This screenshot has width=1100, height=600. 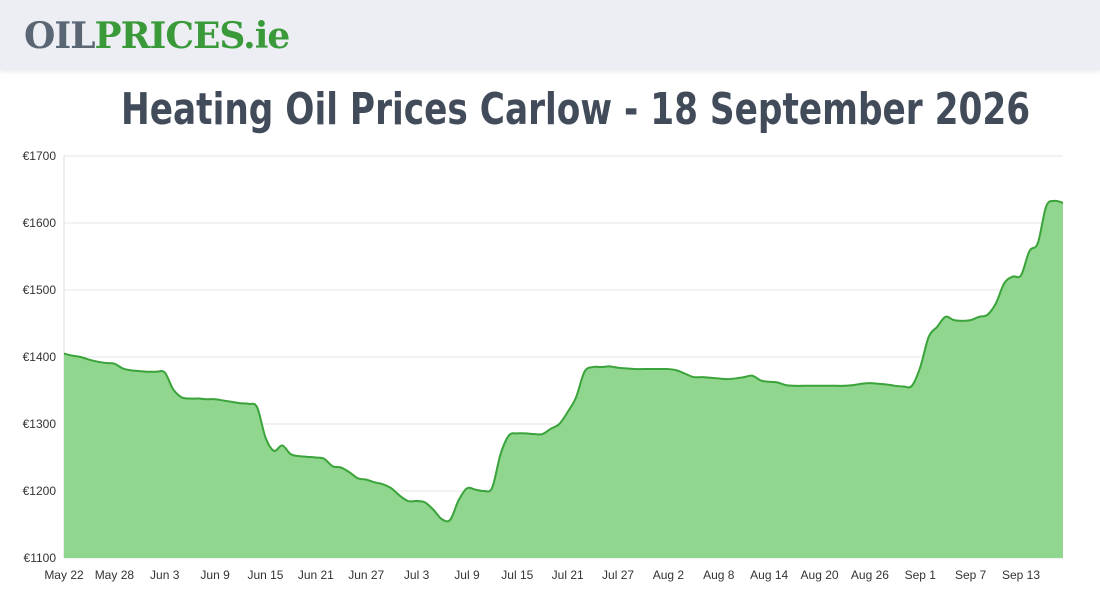 I want to click on x-tick-label: Jul 15, so click(x=517, y=575).